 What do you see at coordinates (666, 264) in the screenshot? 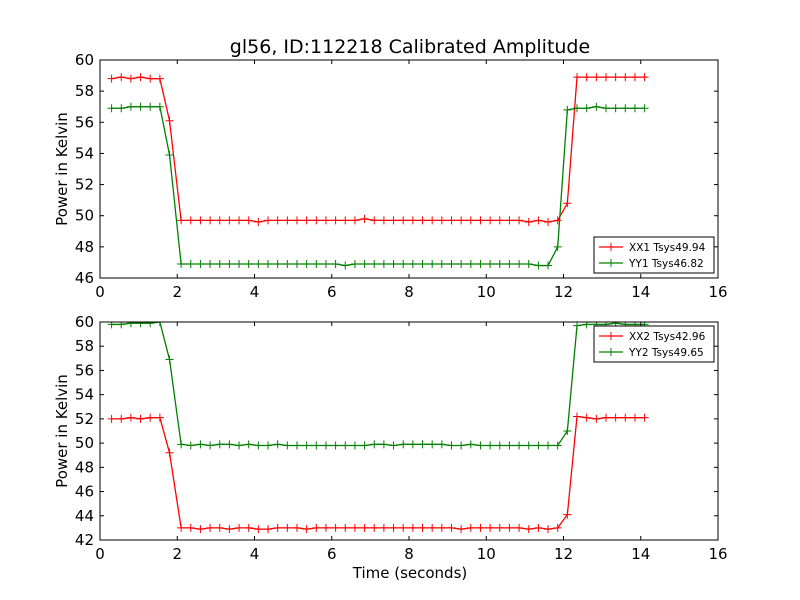
I see `legend-label: YY1 Tsys46.82` at bounding box center [666, 264].